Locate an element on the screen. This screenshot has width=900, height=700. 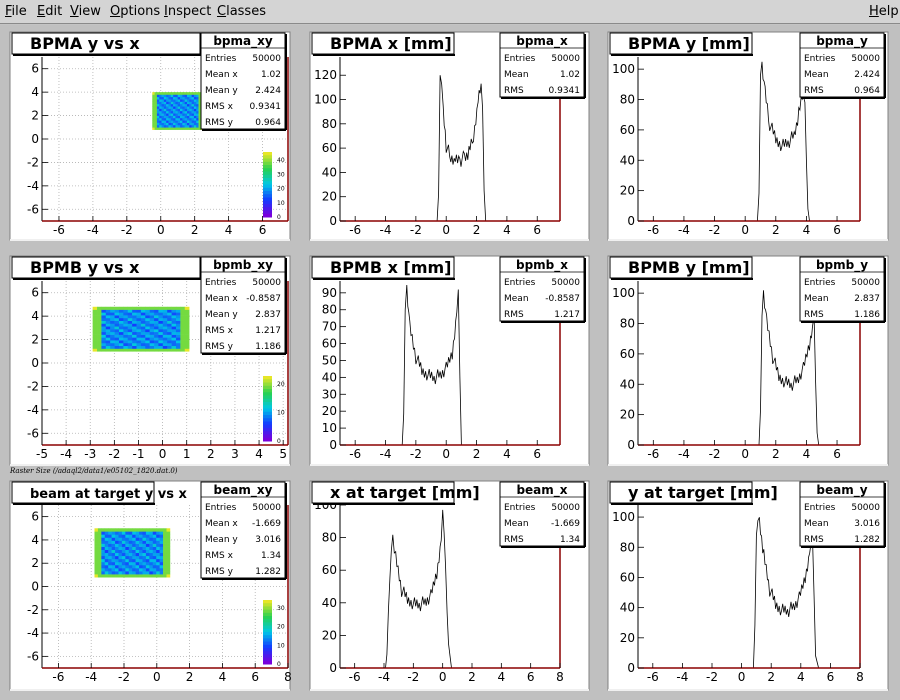
stats-value: -1.669 is located at coordinates (266, 524).